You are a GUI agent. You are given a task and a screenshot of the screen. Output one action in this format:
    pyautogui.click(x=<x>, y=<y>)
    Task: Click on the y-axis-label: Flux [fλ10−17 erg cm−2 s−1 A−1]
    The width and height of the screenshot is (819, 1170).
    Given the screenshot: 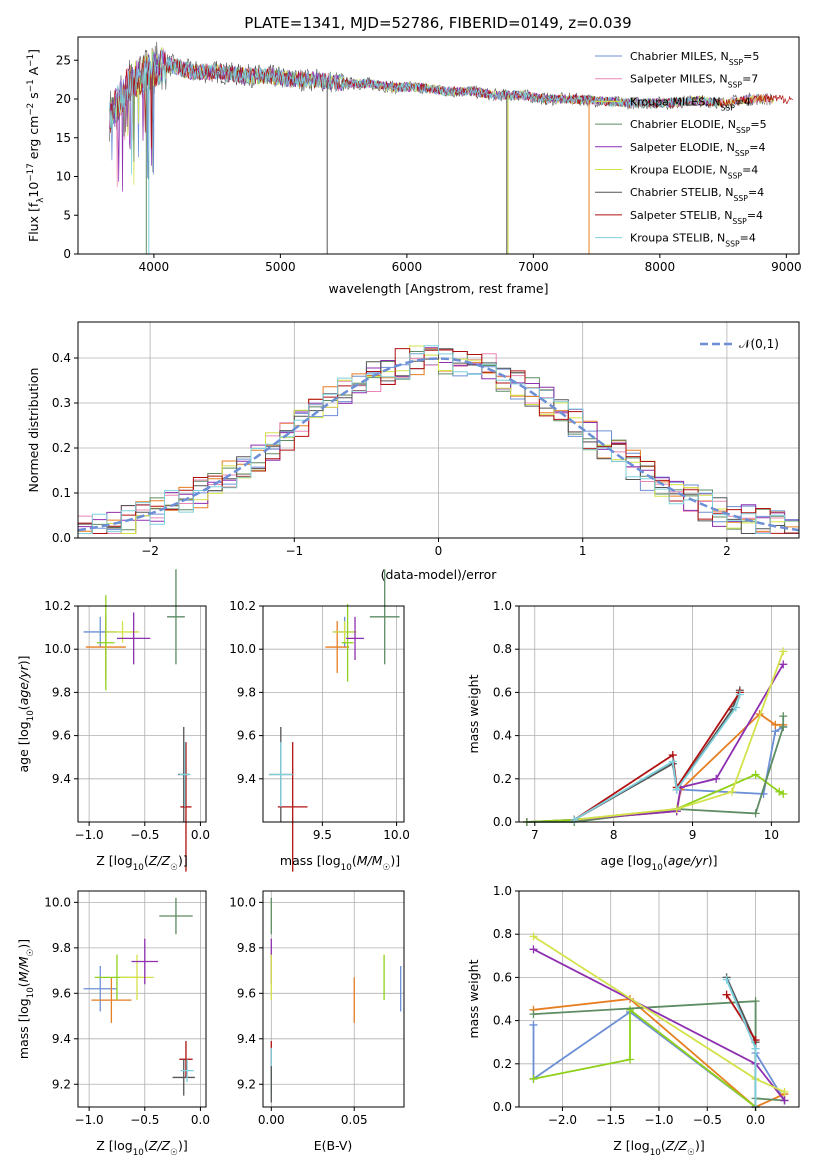 What is the action you would take?
    pyautogui.click(x=36, y=145)
    